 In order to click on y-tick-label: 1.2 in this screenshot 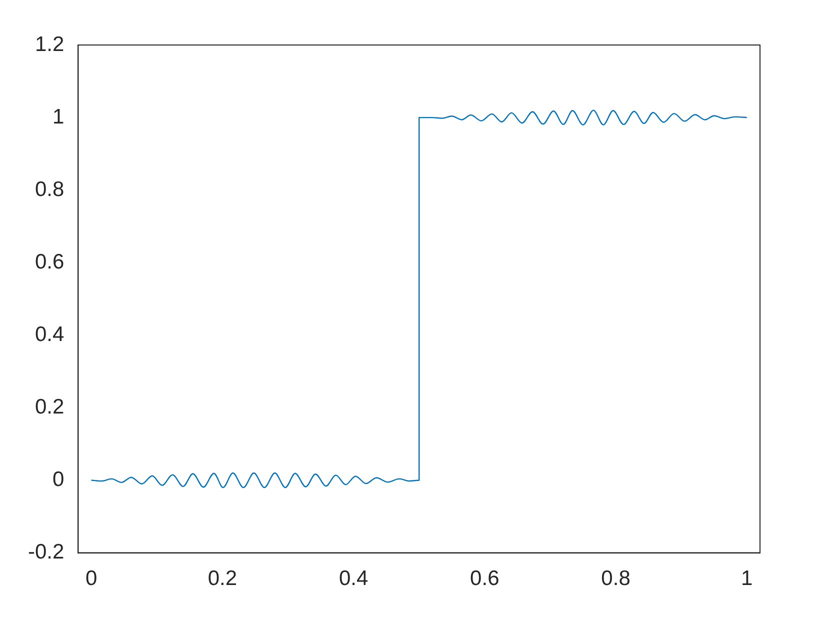, I will do `click(49, 44)`.